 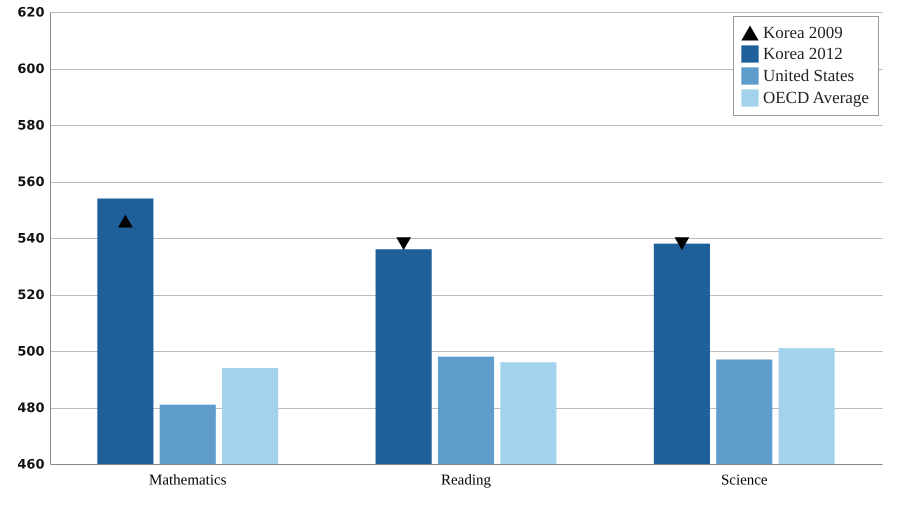 What do you see at coordinates (30, 352) in the screenshot?
I see `y-tick-label: 500` at bounding box center [30, 352].